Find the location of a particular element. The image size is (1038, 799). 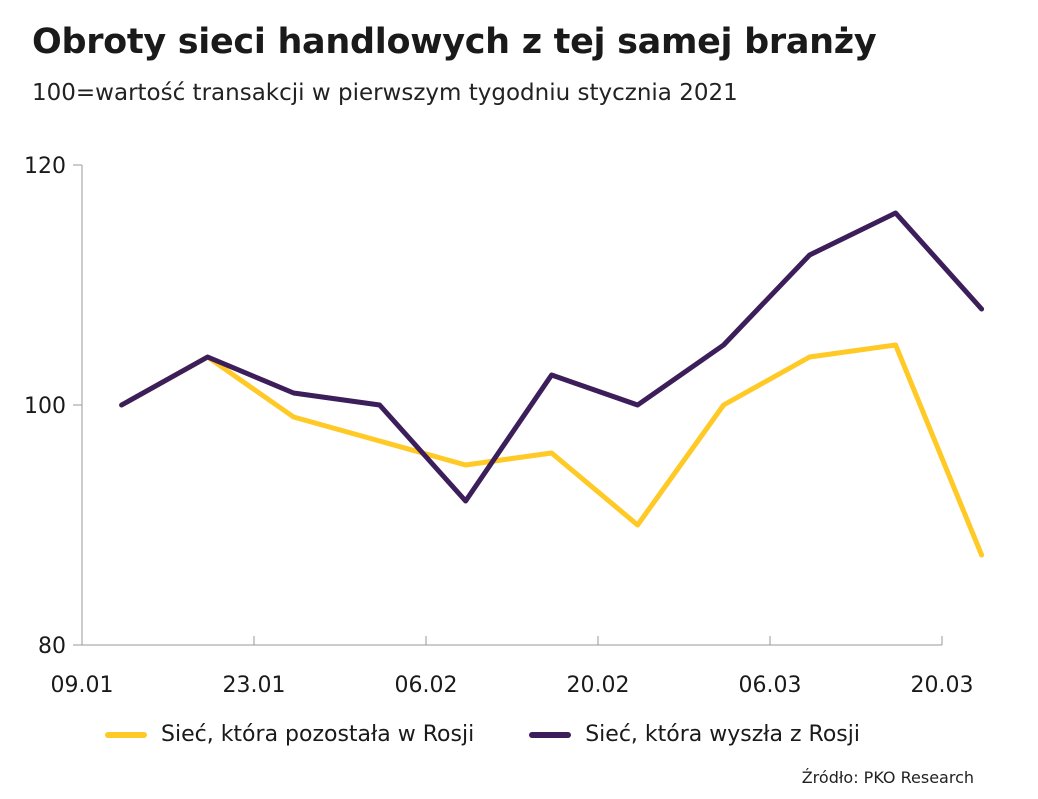

legend-label-left: Sieć, która wyszła z Rosji is located at coordinates (722, 734).